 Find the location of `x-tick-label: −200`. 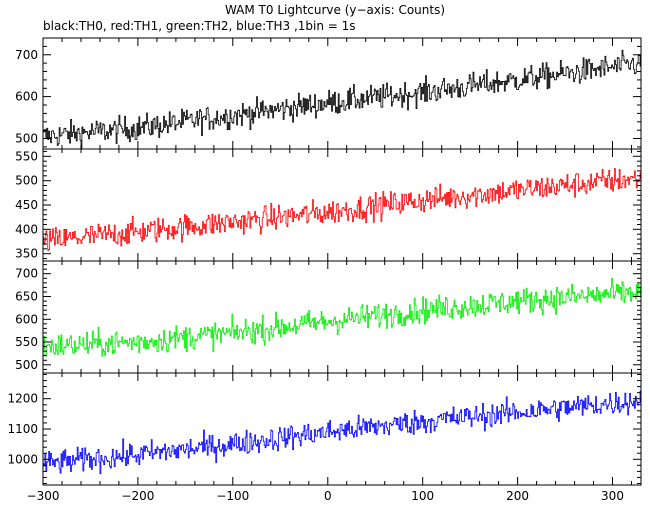

x-tick-label: −200 is located at coordinates (137, 496).